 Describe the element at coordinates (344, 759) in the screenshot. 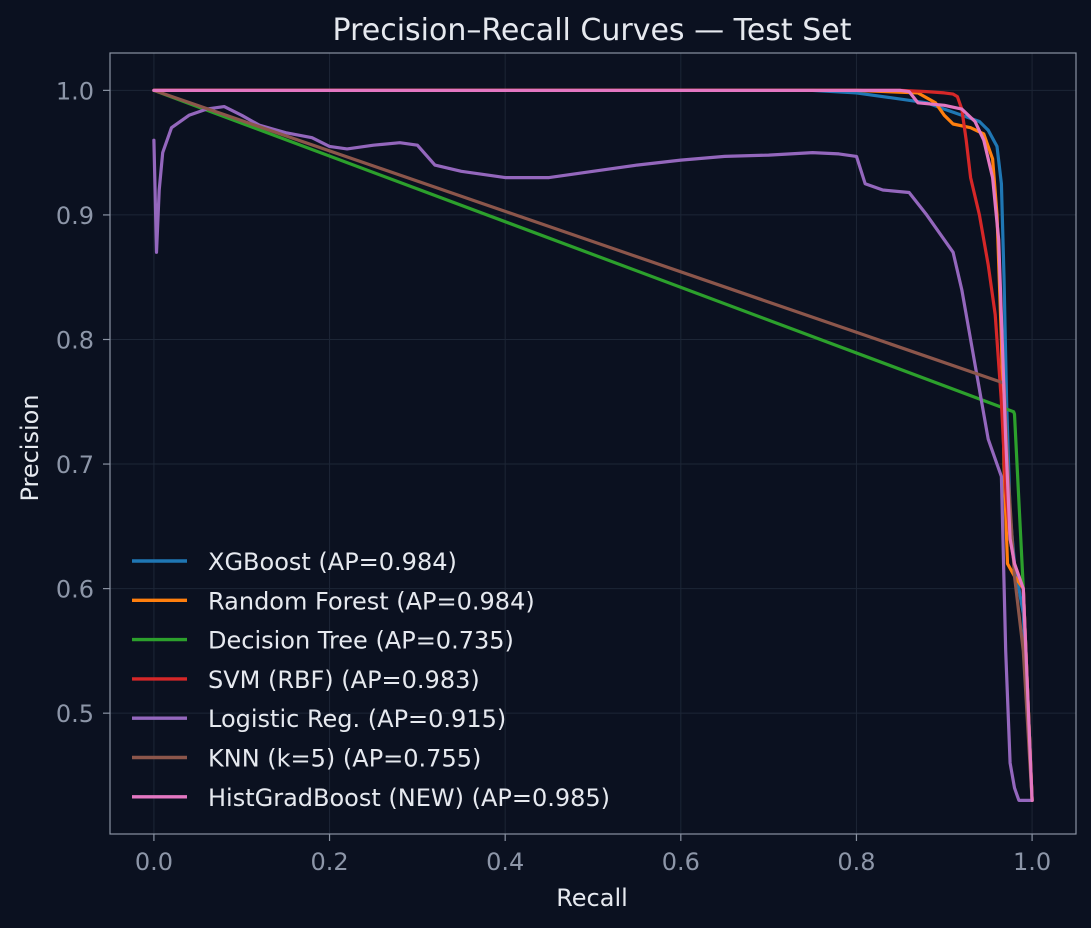

I see `legend-label: KNN (k=5) (AP=0.755)` at that location.